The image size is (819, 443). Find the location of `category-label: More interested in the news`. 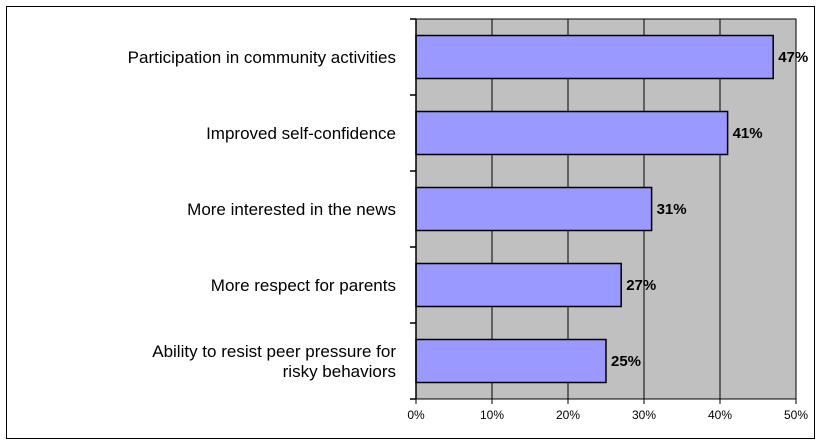

category-label: More interested in the news is located at coordinates (291, 209).